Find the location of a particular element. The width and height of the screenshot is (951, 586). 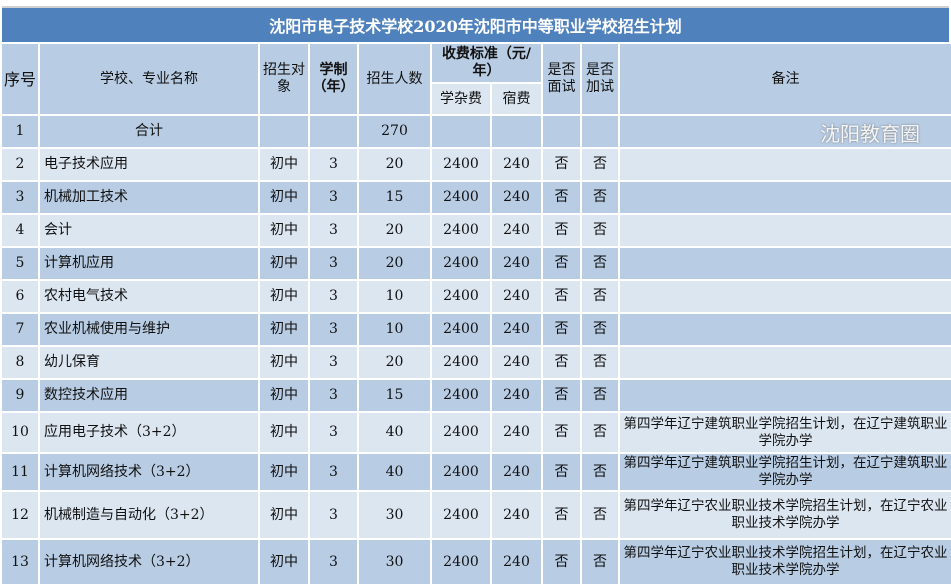

cell-interview is located at coordinates (561, 131).